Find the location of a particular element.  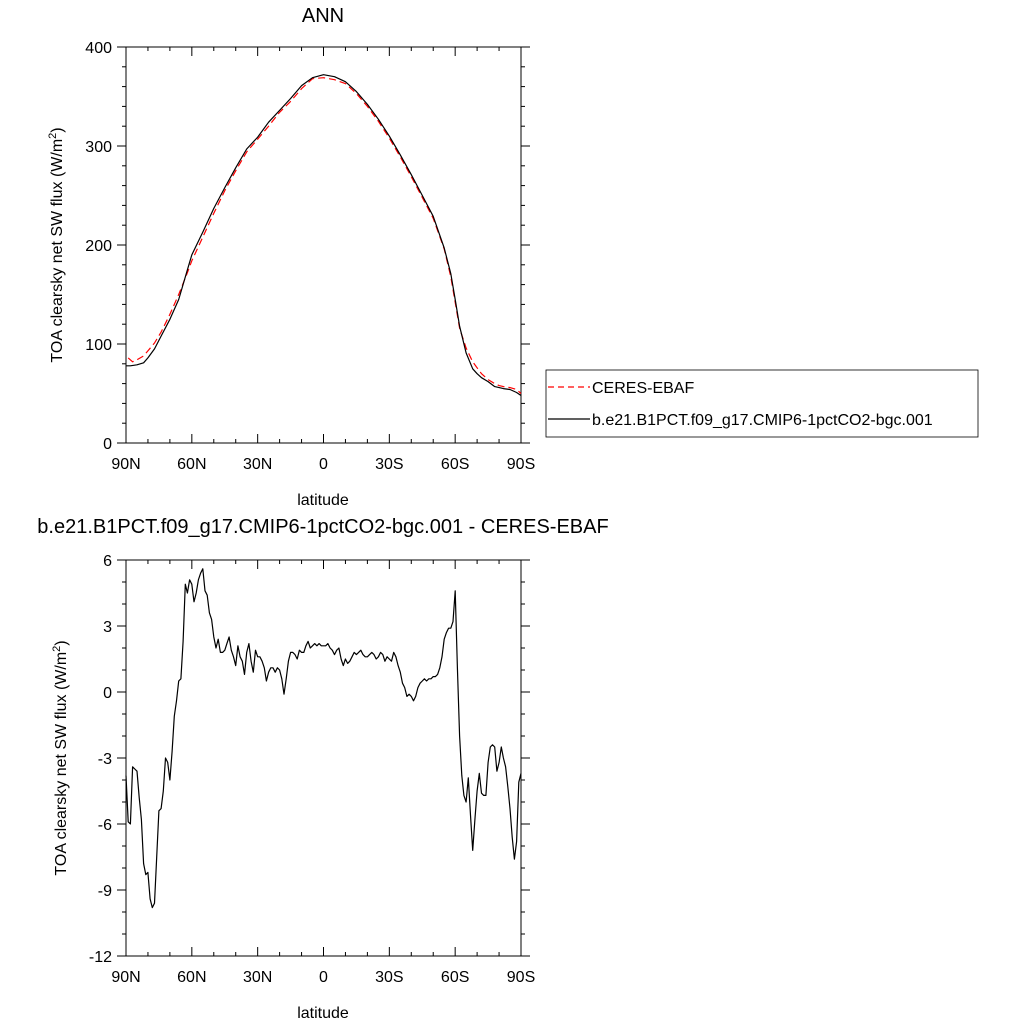

y-tick-labels: 0 100 200 300 400 is located at coordinates (98, 246).